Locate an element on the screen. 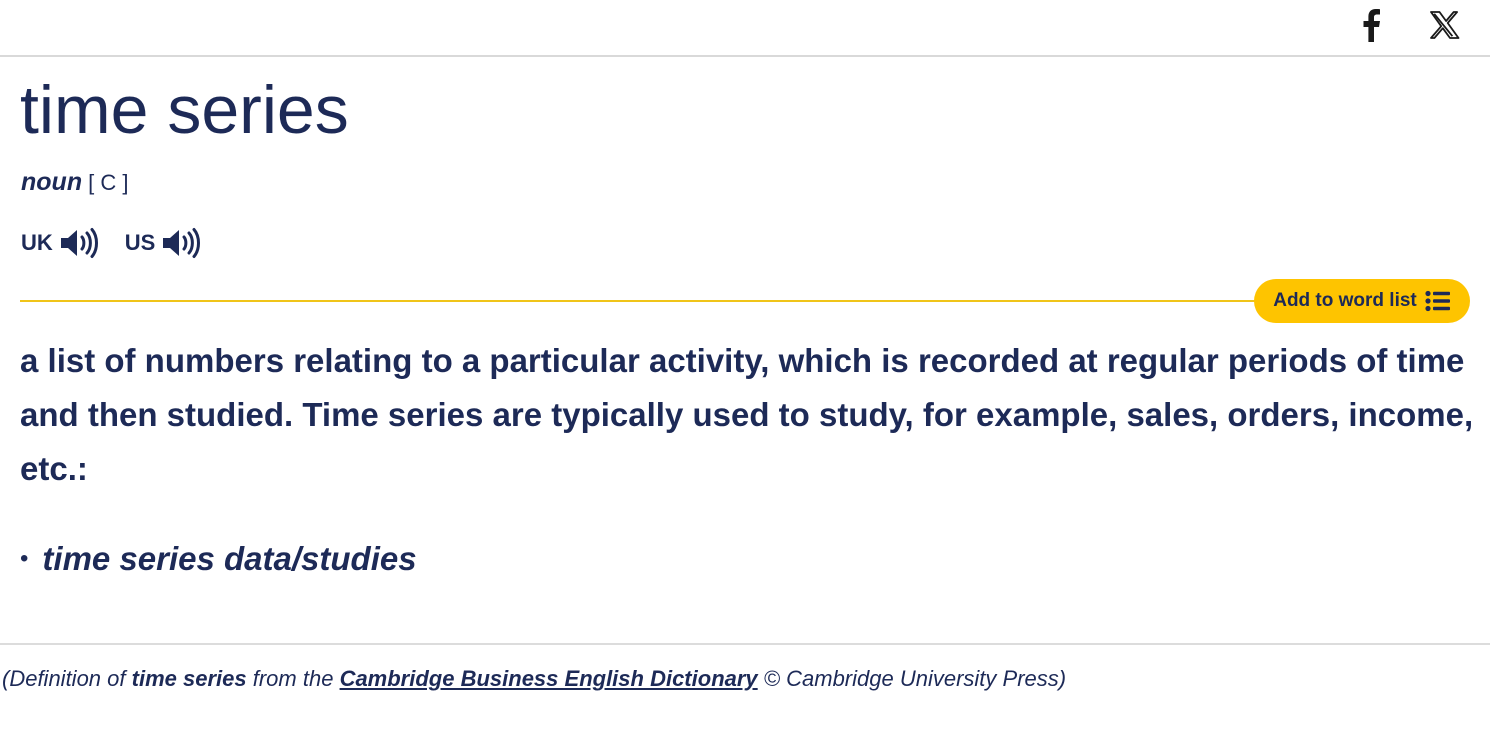 This screenshot has width=1490, height=738. region-label-uk: UK is located at coordinates (37, 242).